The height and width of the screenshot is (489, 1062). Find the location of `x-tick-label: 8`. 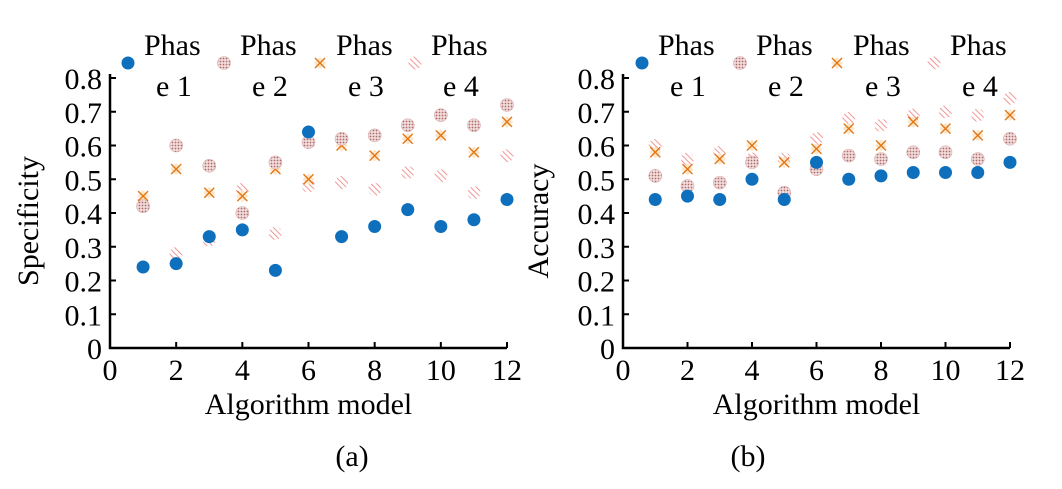

x-tick-label: 8 is located at coordinates (374, 370).